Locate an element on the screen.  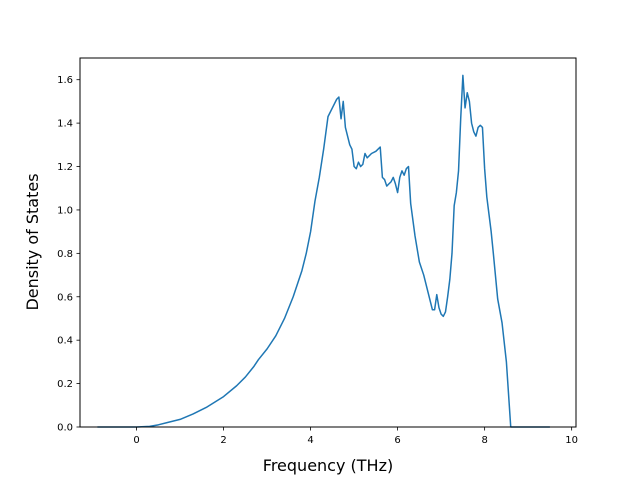
x-tick-label: 0 is located at coordinates (136, 440).